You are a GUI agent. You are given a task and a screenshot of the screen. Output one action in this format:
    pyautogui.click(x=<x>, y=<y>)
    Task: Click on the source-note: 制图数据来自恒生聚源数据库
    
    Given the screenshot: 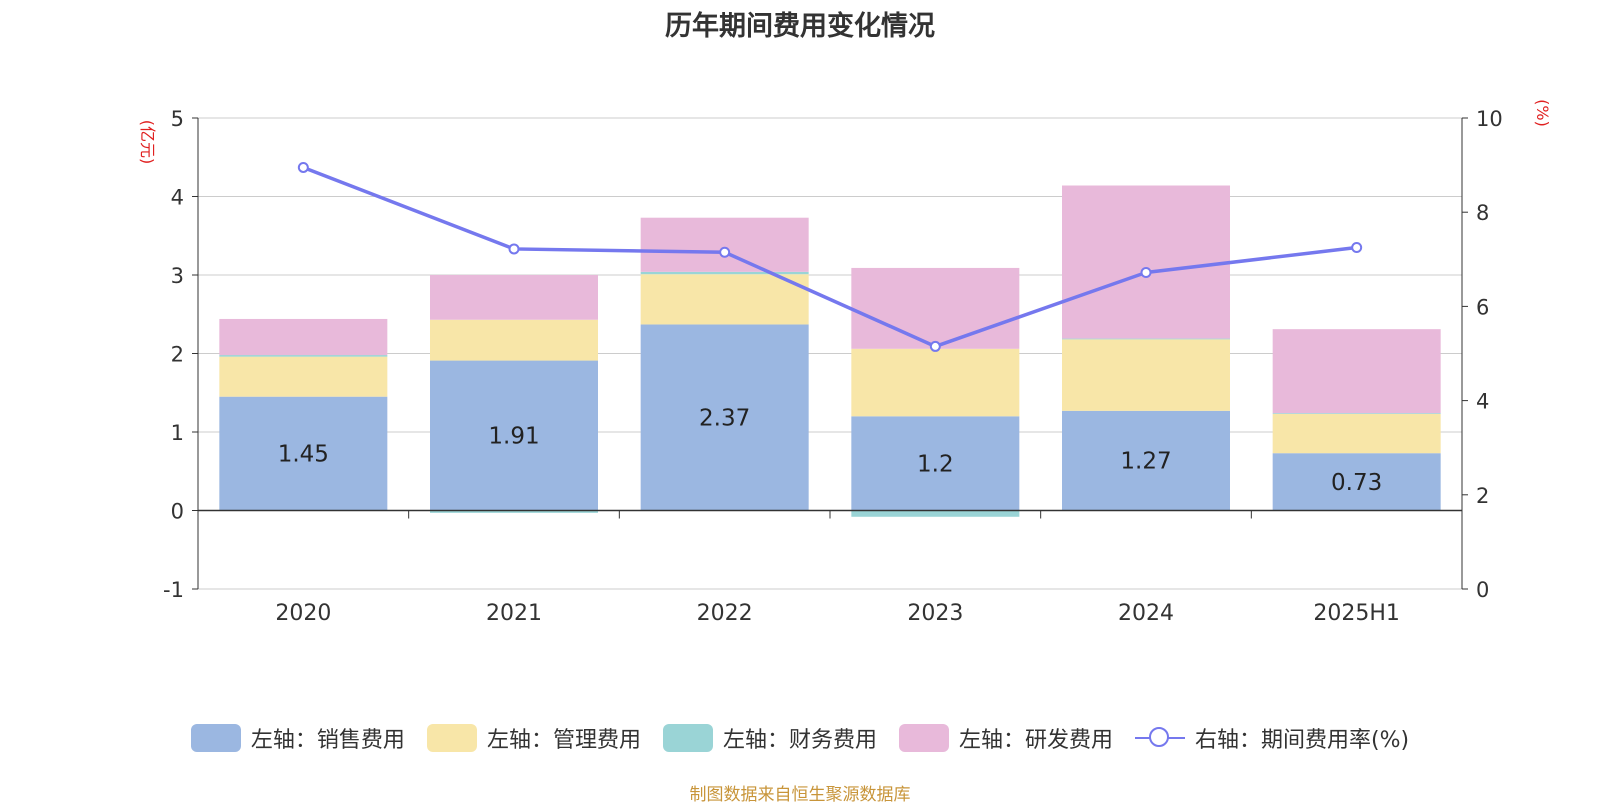 What is the action you would take?
    pyautogui.click(x=800, y=795)
    